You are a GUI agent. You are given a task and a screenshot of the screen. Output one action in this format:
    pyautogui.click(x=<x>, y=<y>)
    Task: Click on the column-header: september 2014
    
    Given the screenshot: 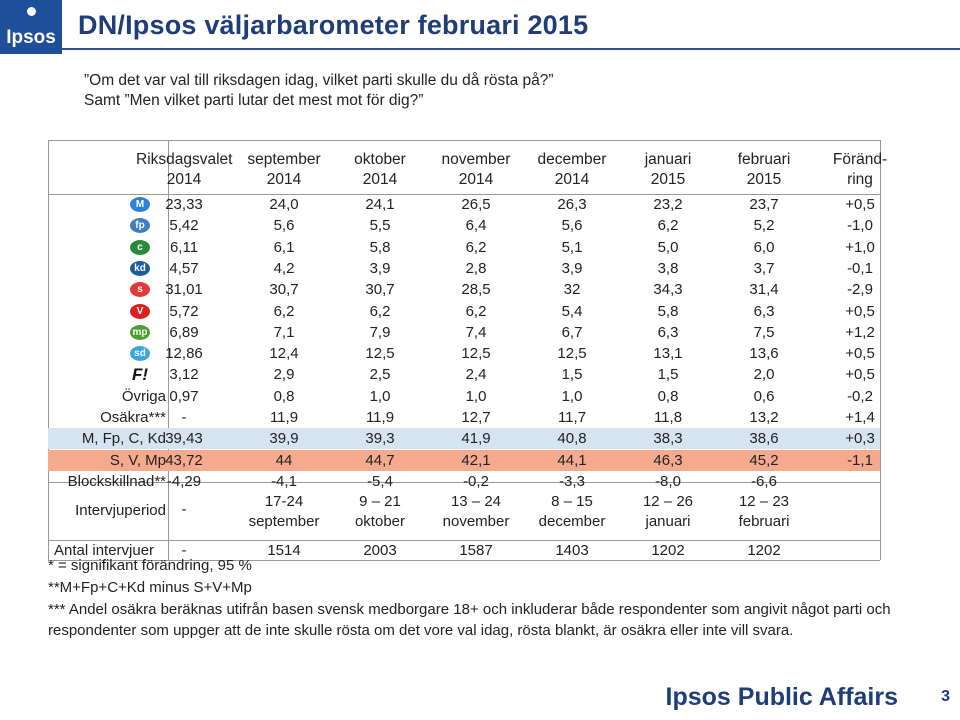 What is the action you would take?
    pyautogui.click(x=284, y=170)
    